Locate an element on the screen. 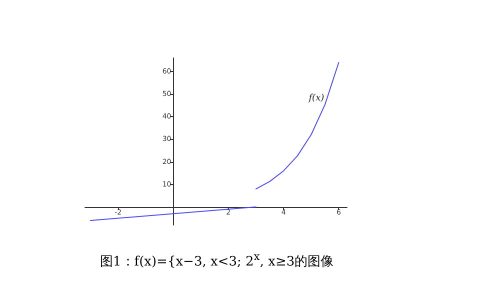 This screenshot has width=485, height=291. series-label: f(x) is located at coordinates (316, 99).